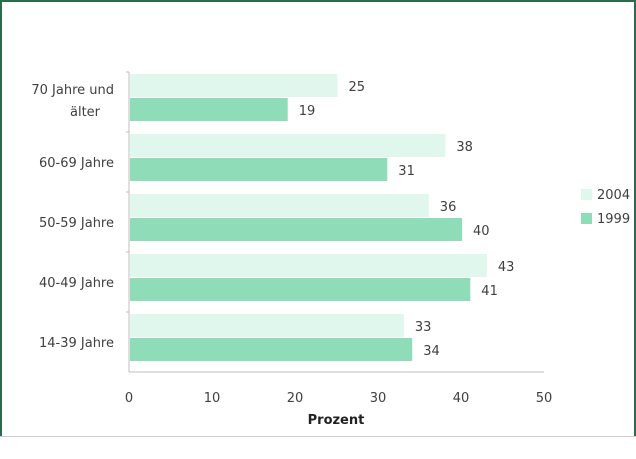 The width and height of the screenshot is (636, 459). Describe the element at coordinates (72, 90) in the screenshot. I see `category-label-0-0: 70 Jahre und` at that location.